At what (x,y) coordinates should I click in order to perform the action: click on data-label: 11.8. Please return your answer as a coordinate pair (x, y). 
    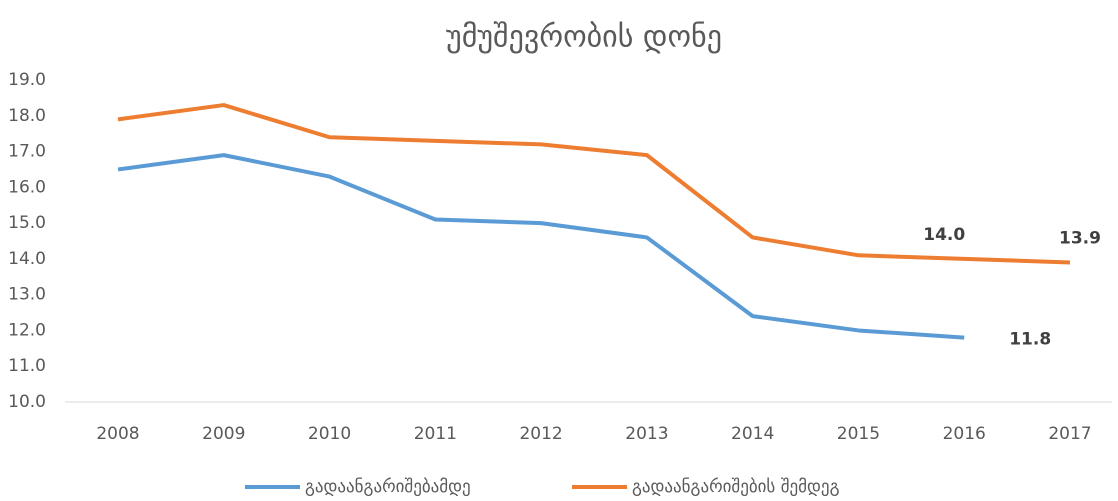
    Looking at the image, I should click on (1030, 340).